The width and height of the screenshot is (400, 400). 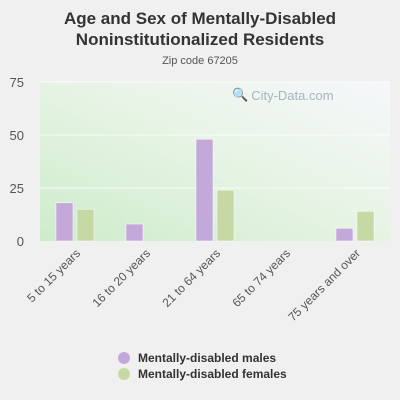 I want to click on legend-swatch-males, so click(x=124, y=358).